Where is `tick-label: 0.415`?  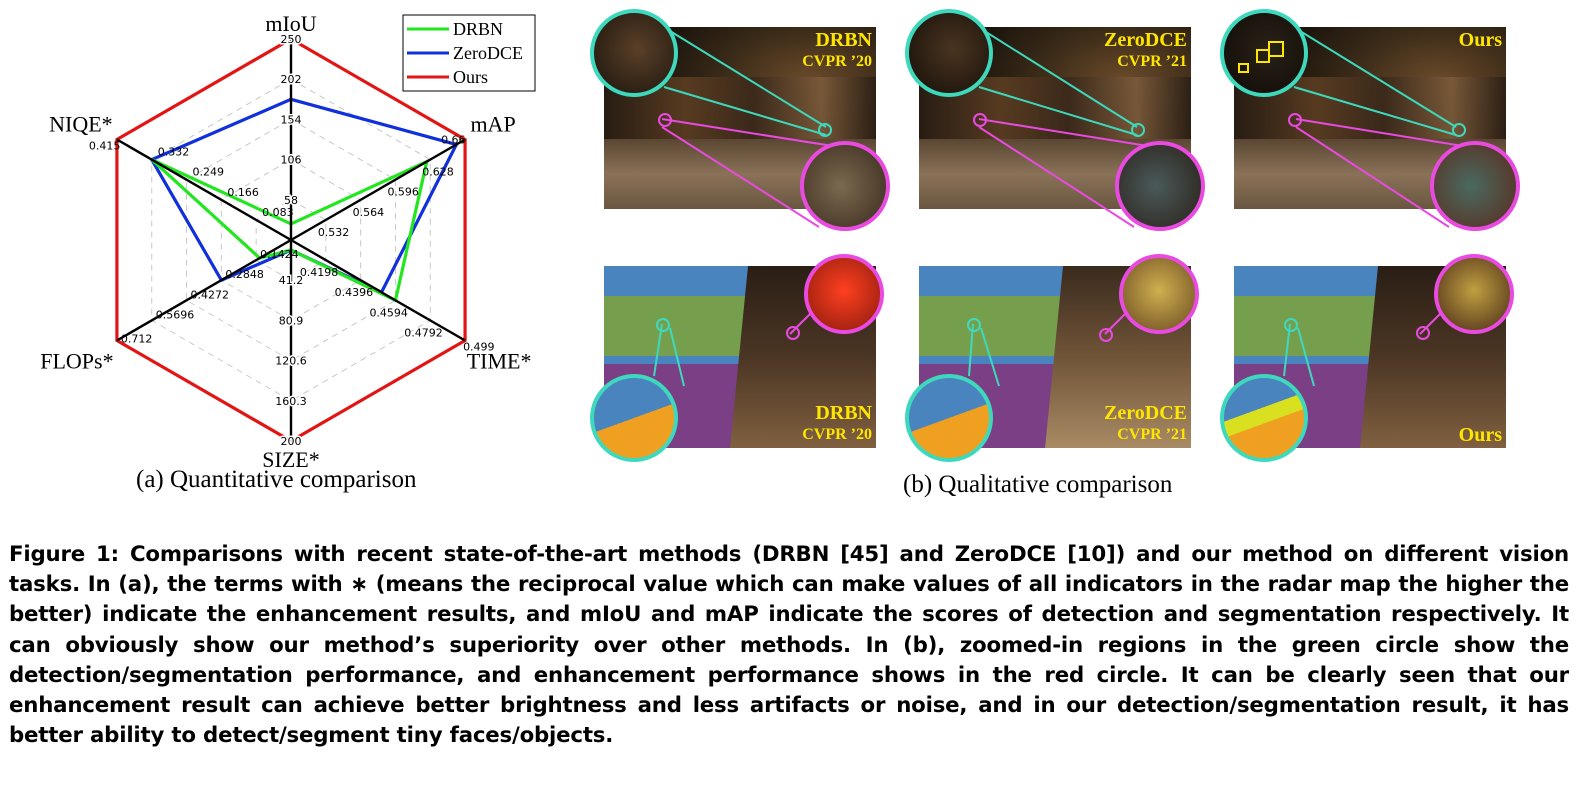
tick-label: 0.415 is located at coordinates (105, 146).